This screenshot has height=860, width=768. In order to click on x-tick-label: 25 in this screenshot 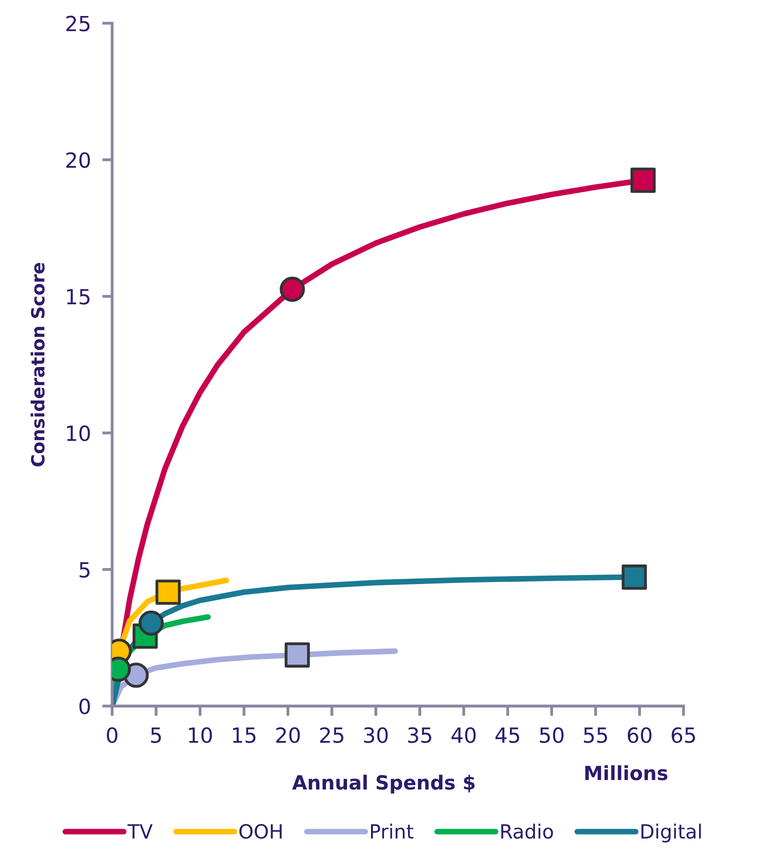, I will do `click(332, 735)`.